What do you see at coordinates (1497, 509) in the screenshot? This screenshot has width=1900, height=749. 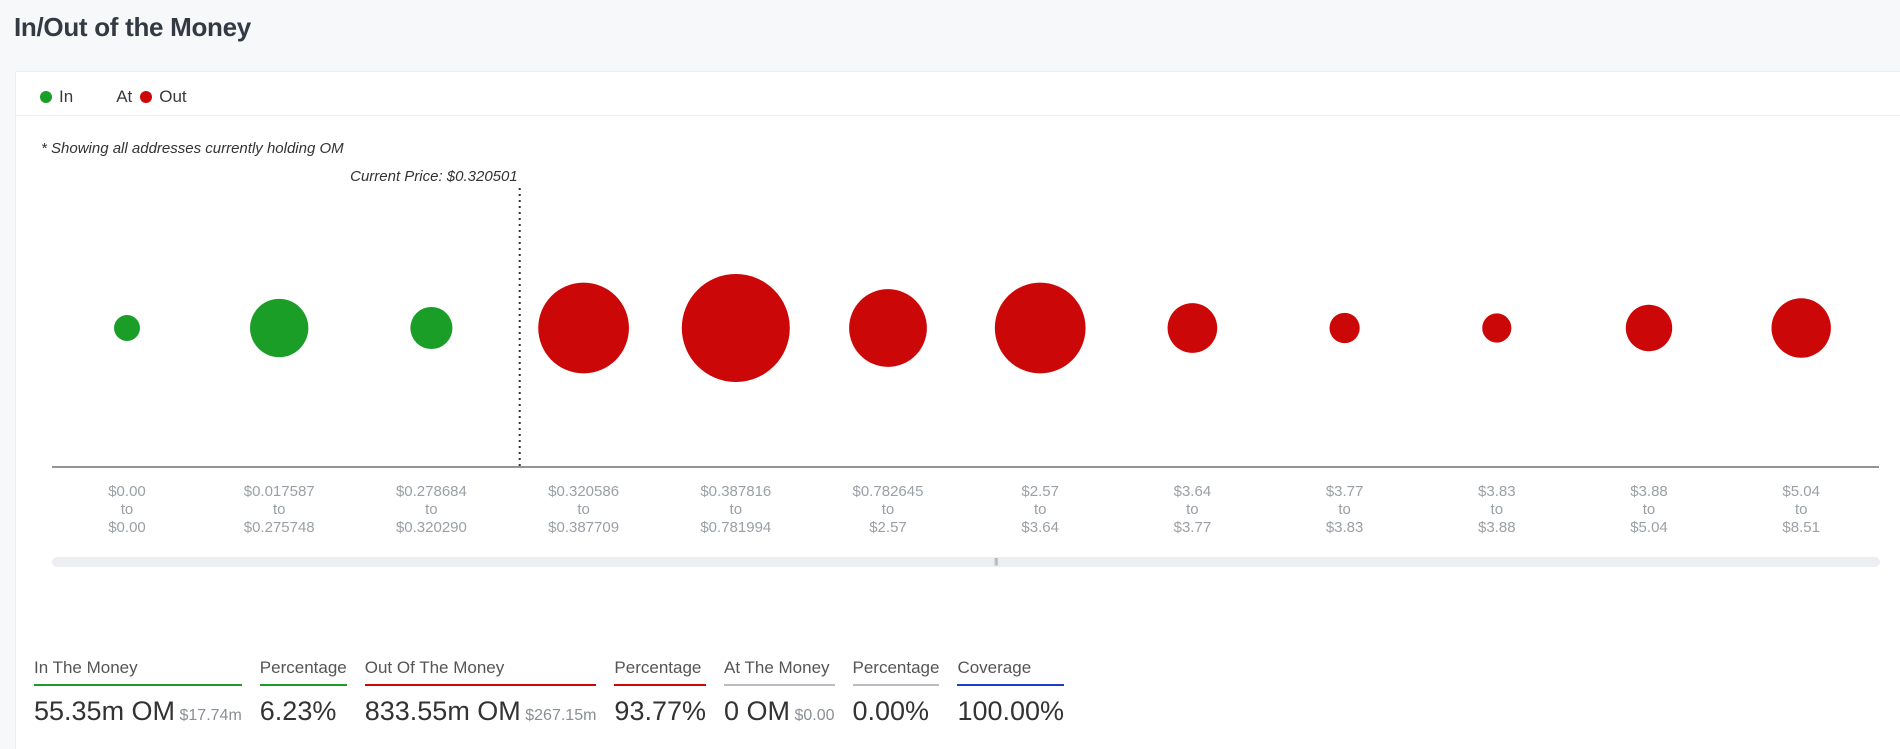 I see `x-tick-label-9-1: to` at bounding box center [1497, 509].